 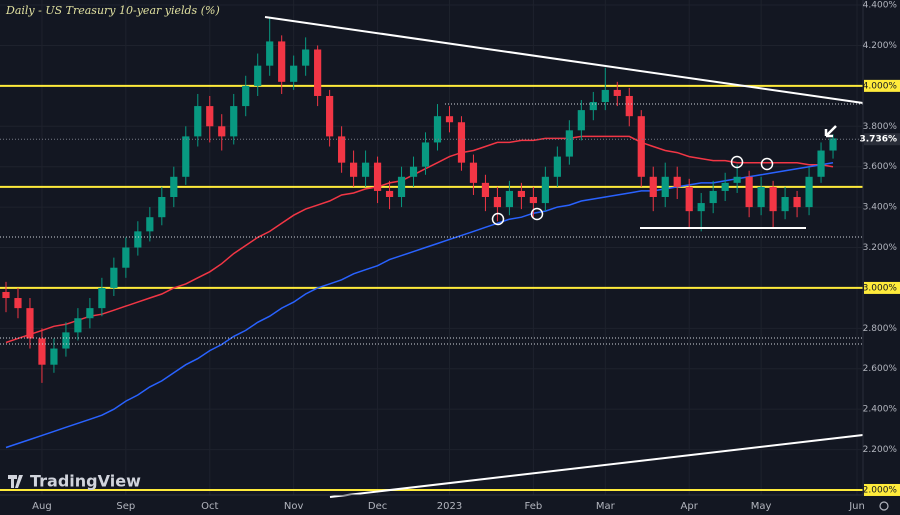 I want to click on x-tick-label: 2023, so click(x=449, y=506).